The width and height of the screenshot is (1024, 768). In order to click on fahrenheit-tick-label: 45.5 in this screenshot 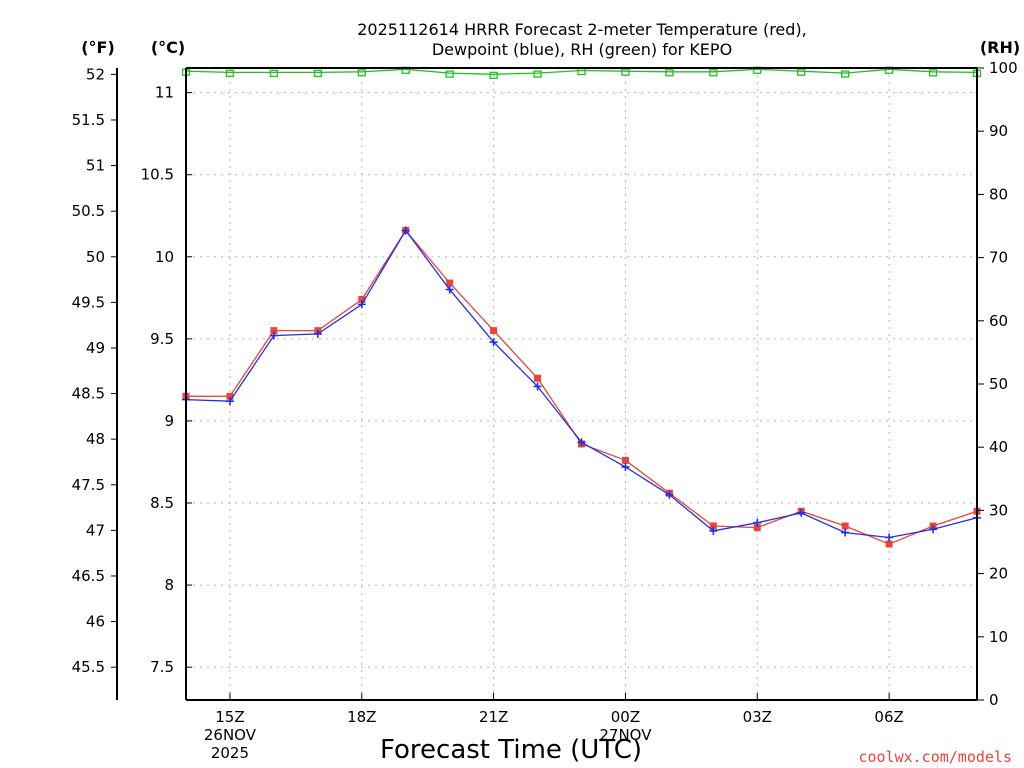, I will do `click(88, 667)`.